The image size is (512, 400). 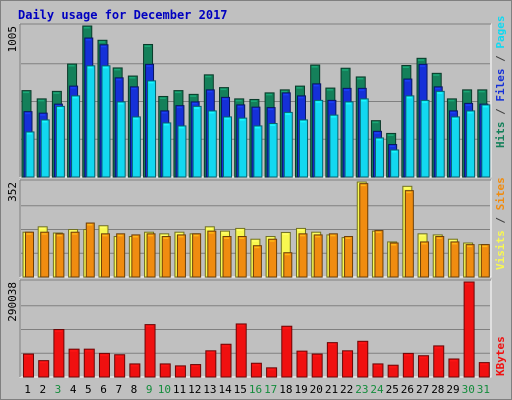 I want to click on day-label: 1, so click(x=27, y=389).